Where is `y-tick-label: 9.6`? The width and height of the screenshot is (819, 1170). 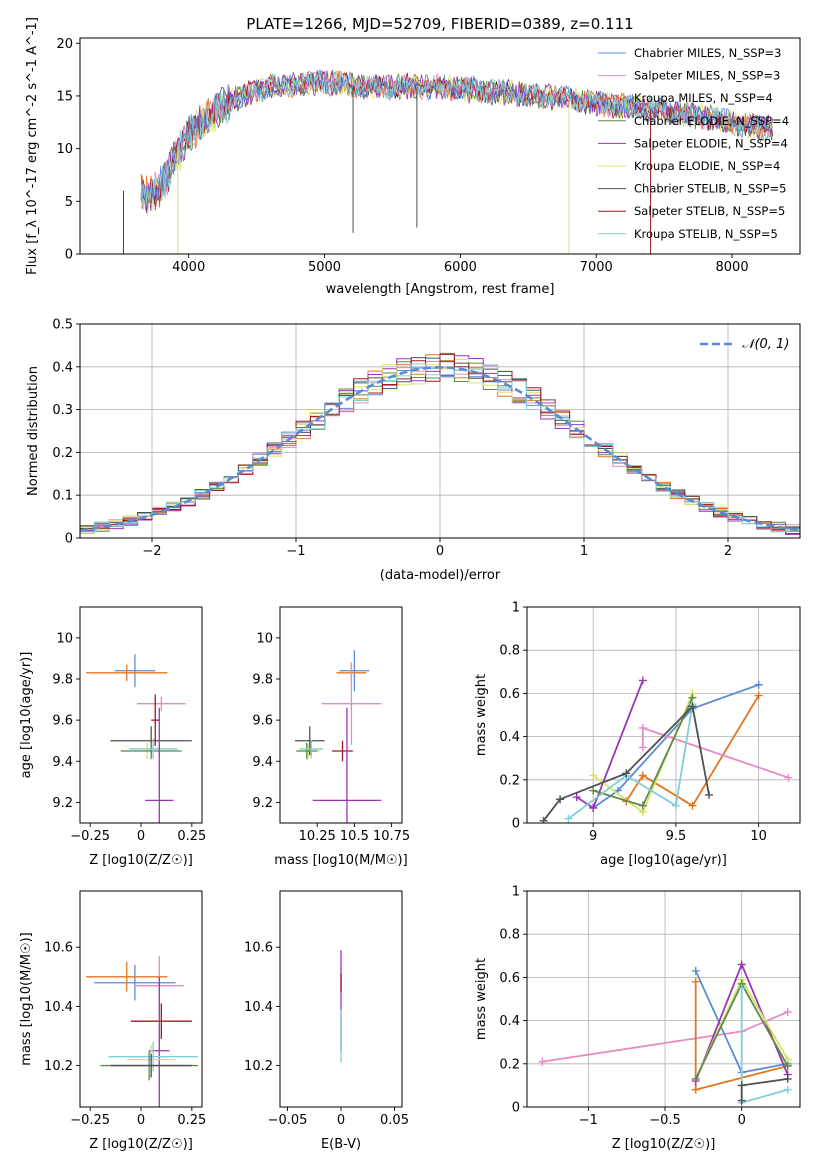 y-tick-label: 9.6 is located at coordinates (262, 721).